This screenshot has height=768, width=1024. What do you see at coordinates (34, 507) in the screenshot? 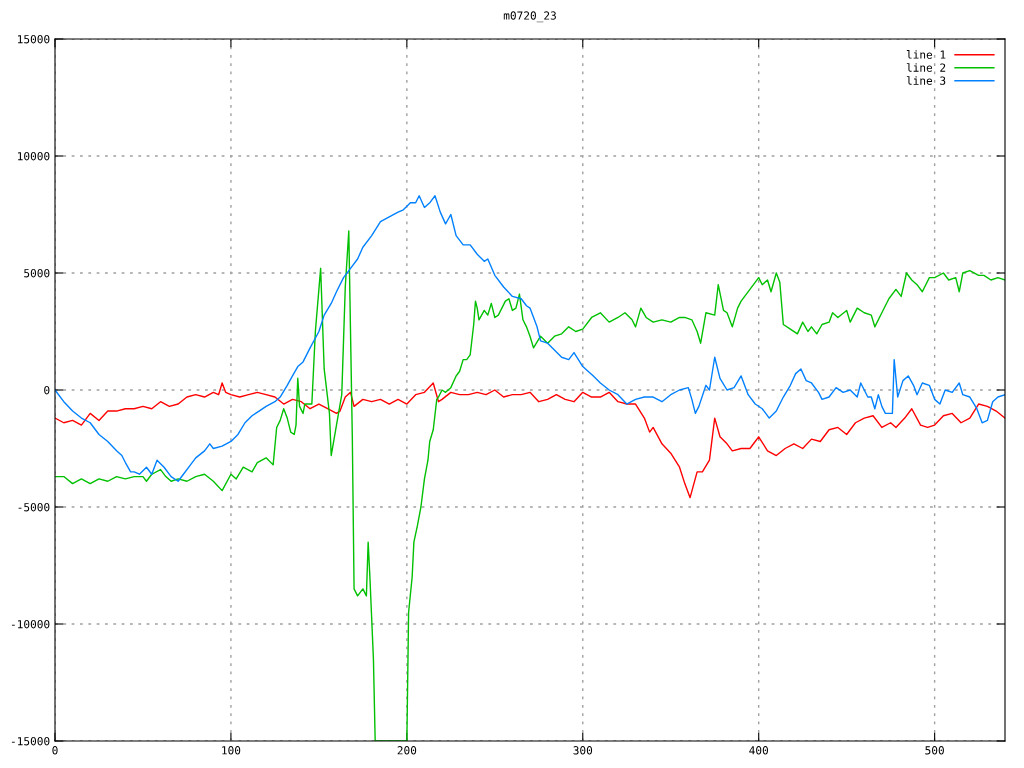
I see `y-tick-label: -5000` at bounding box center [34, 507].